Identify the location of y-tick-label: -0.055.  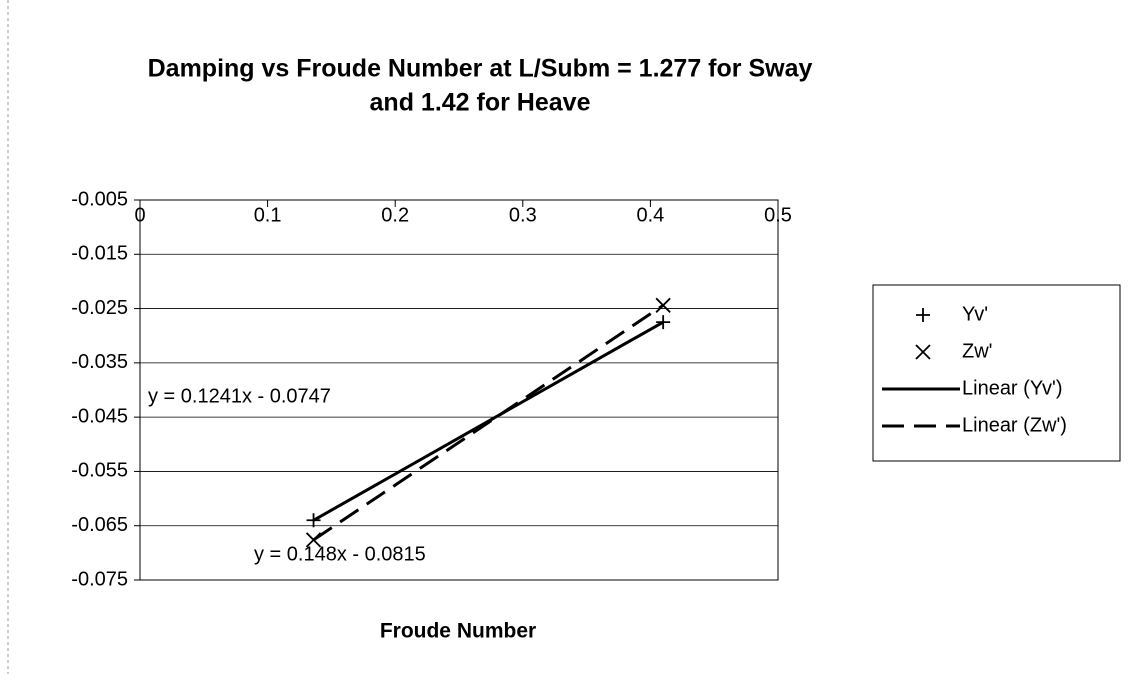
(99, 471).